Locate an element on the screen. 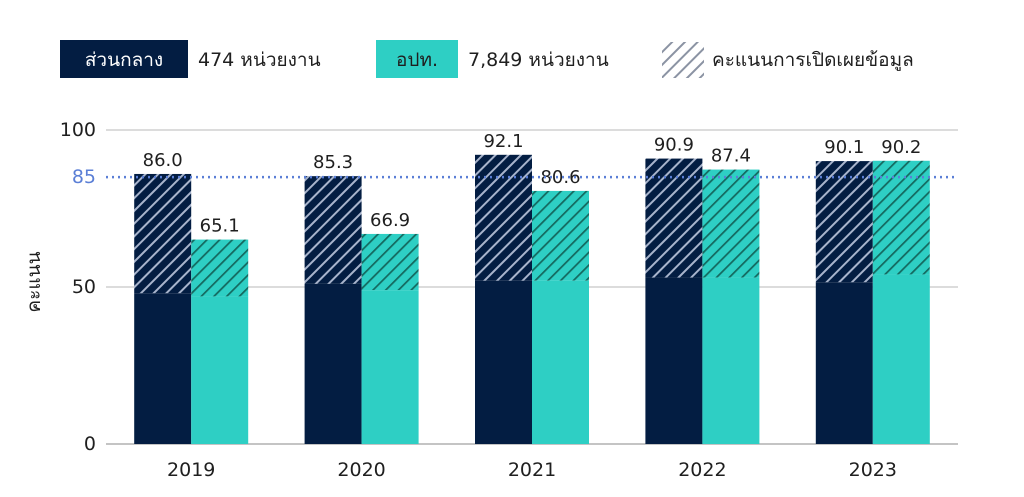  data-label-local-2019: 65.1 is located at coordinates (220, 226).